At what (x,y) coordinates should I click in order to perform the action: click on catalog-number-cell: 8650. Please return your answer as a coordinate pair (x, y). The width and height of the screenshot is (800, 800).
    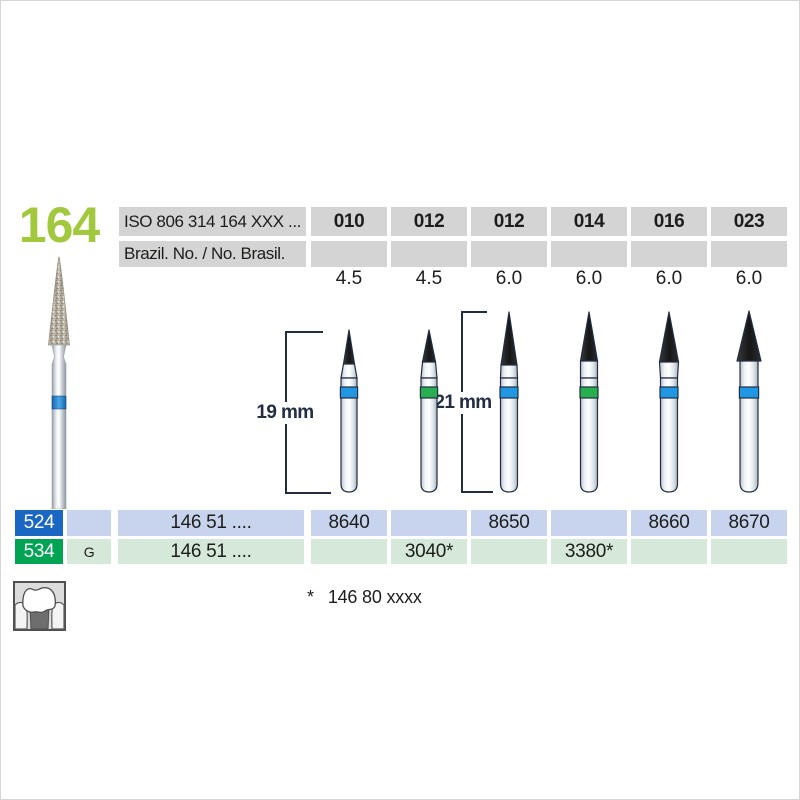
    Looking at the image, I should click on (509, 523).